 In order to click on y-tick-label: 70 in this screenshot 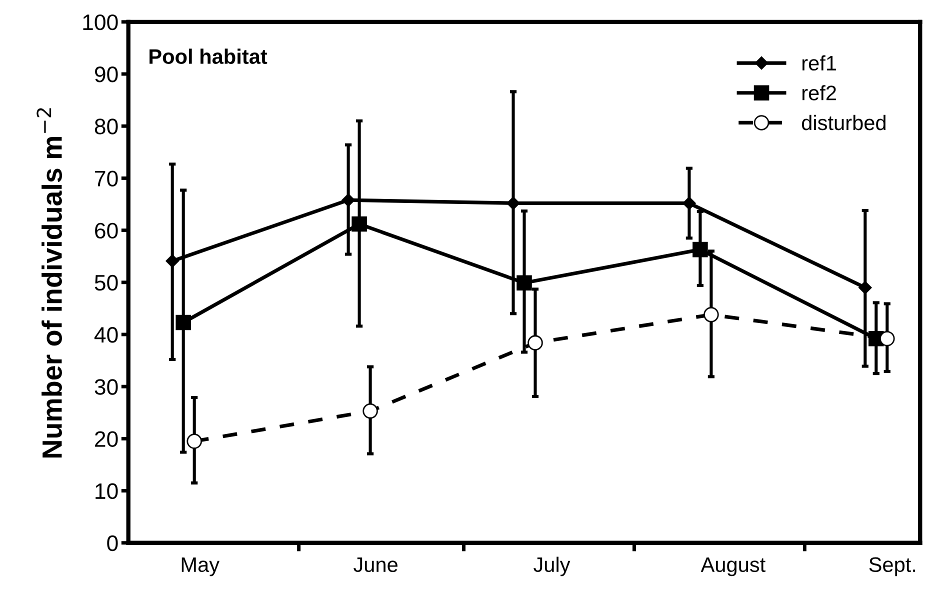, I will do `click(106, 178)`.